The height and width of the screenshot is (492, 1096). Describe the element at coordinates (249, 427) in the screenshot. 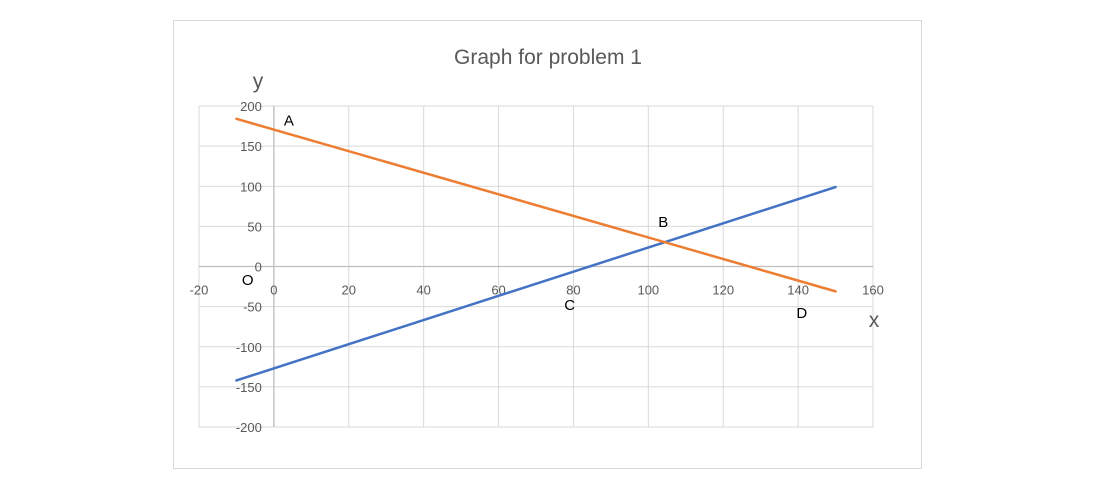

I see `y-tick-label: -200` at that location.